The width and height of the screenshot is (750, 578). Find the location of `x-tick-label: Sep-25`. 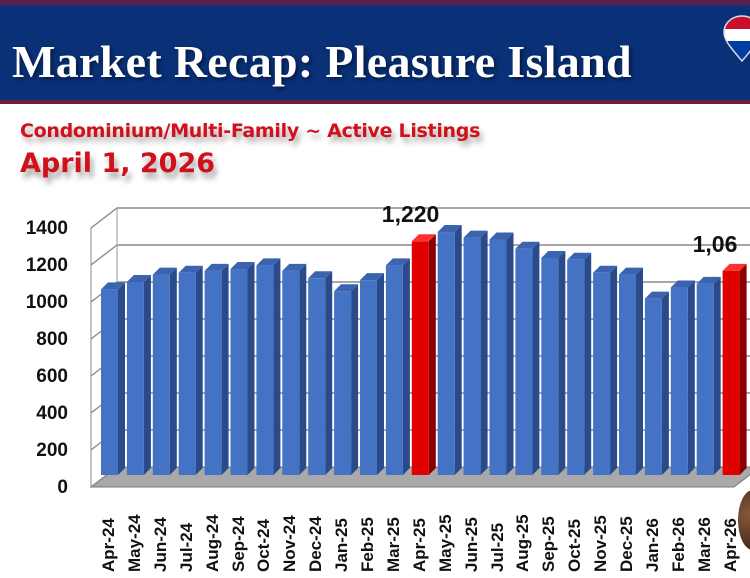

x-tick-label: Sep-25 is located at coordinates (549, 544).